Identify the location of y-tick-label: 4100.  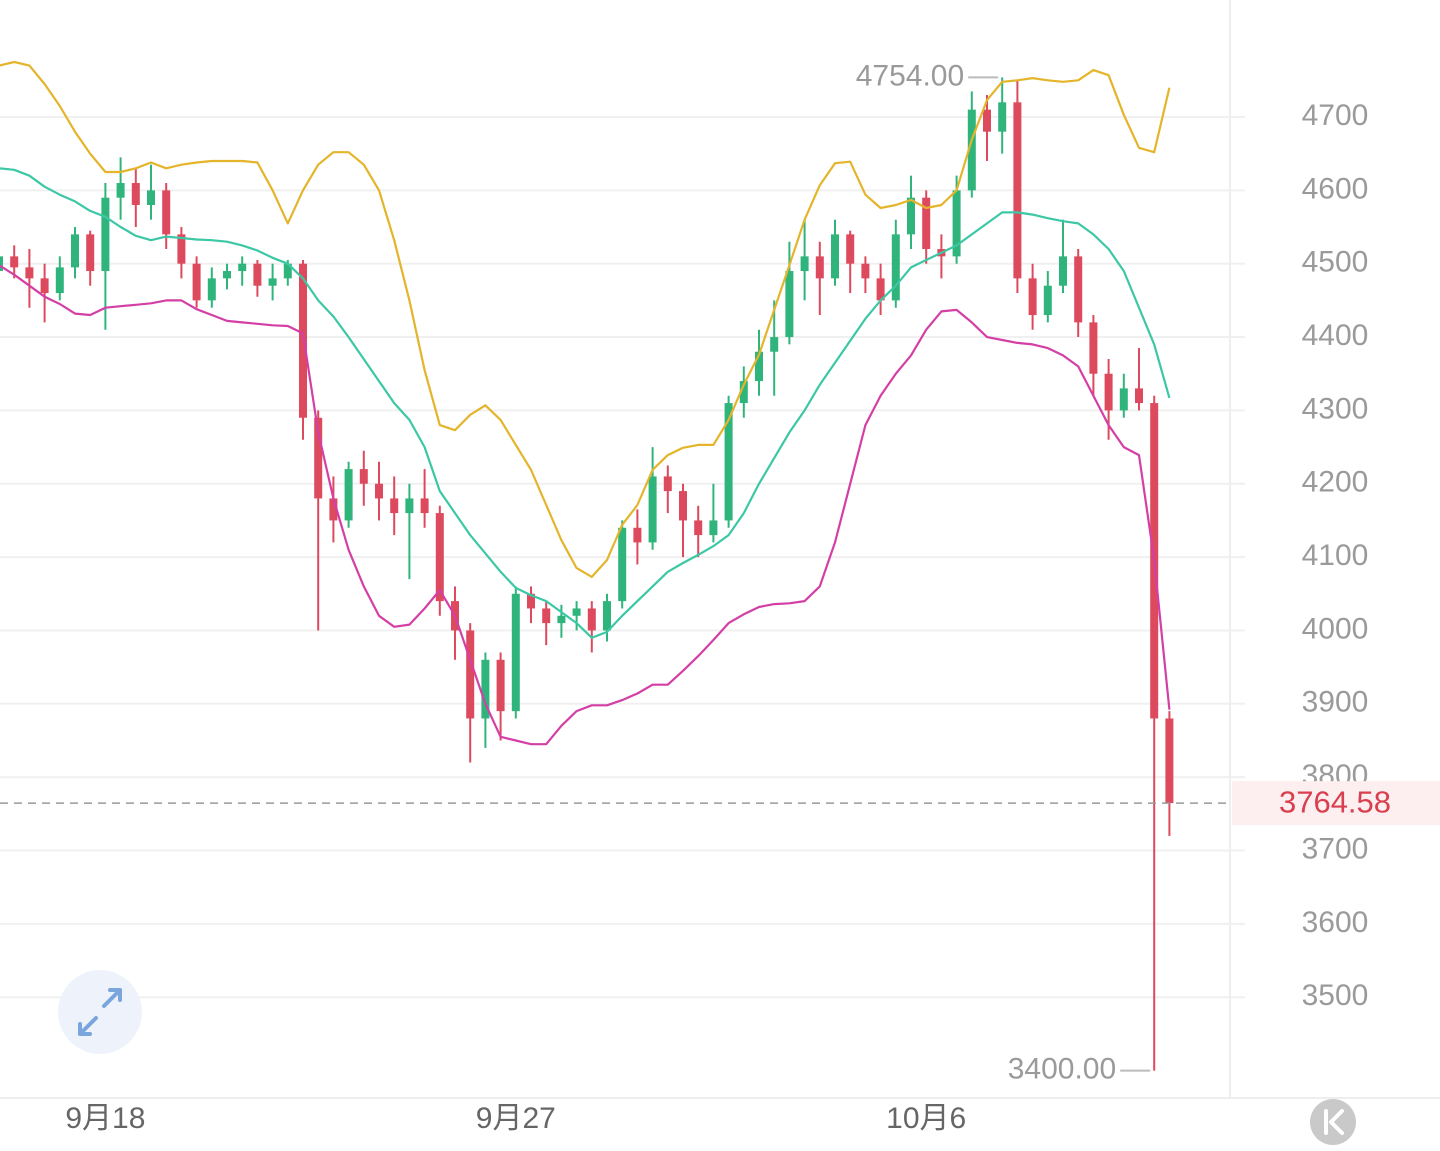
(1335, 555).